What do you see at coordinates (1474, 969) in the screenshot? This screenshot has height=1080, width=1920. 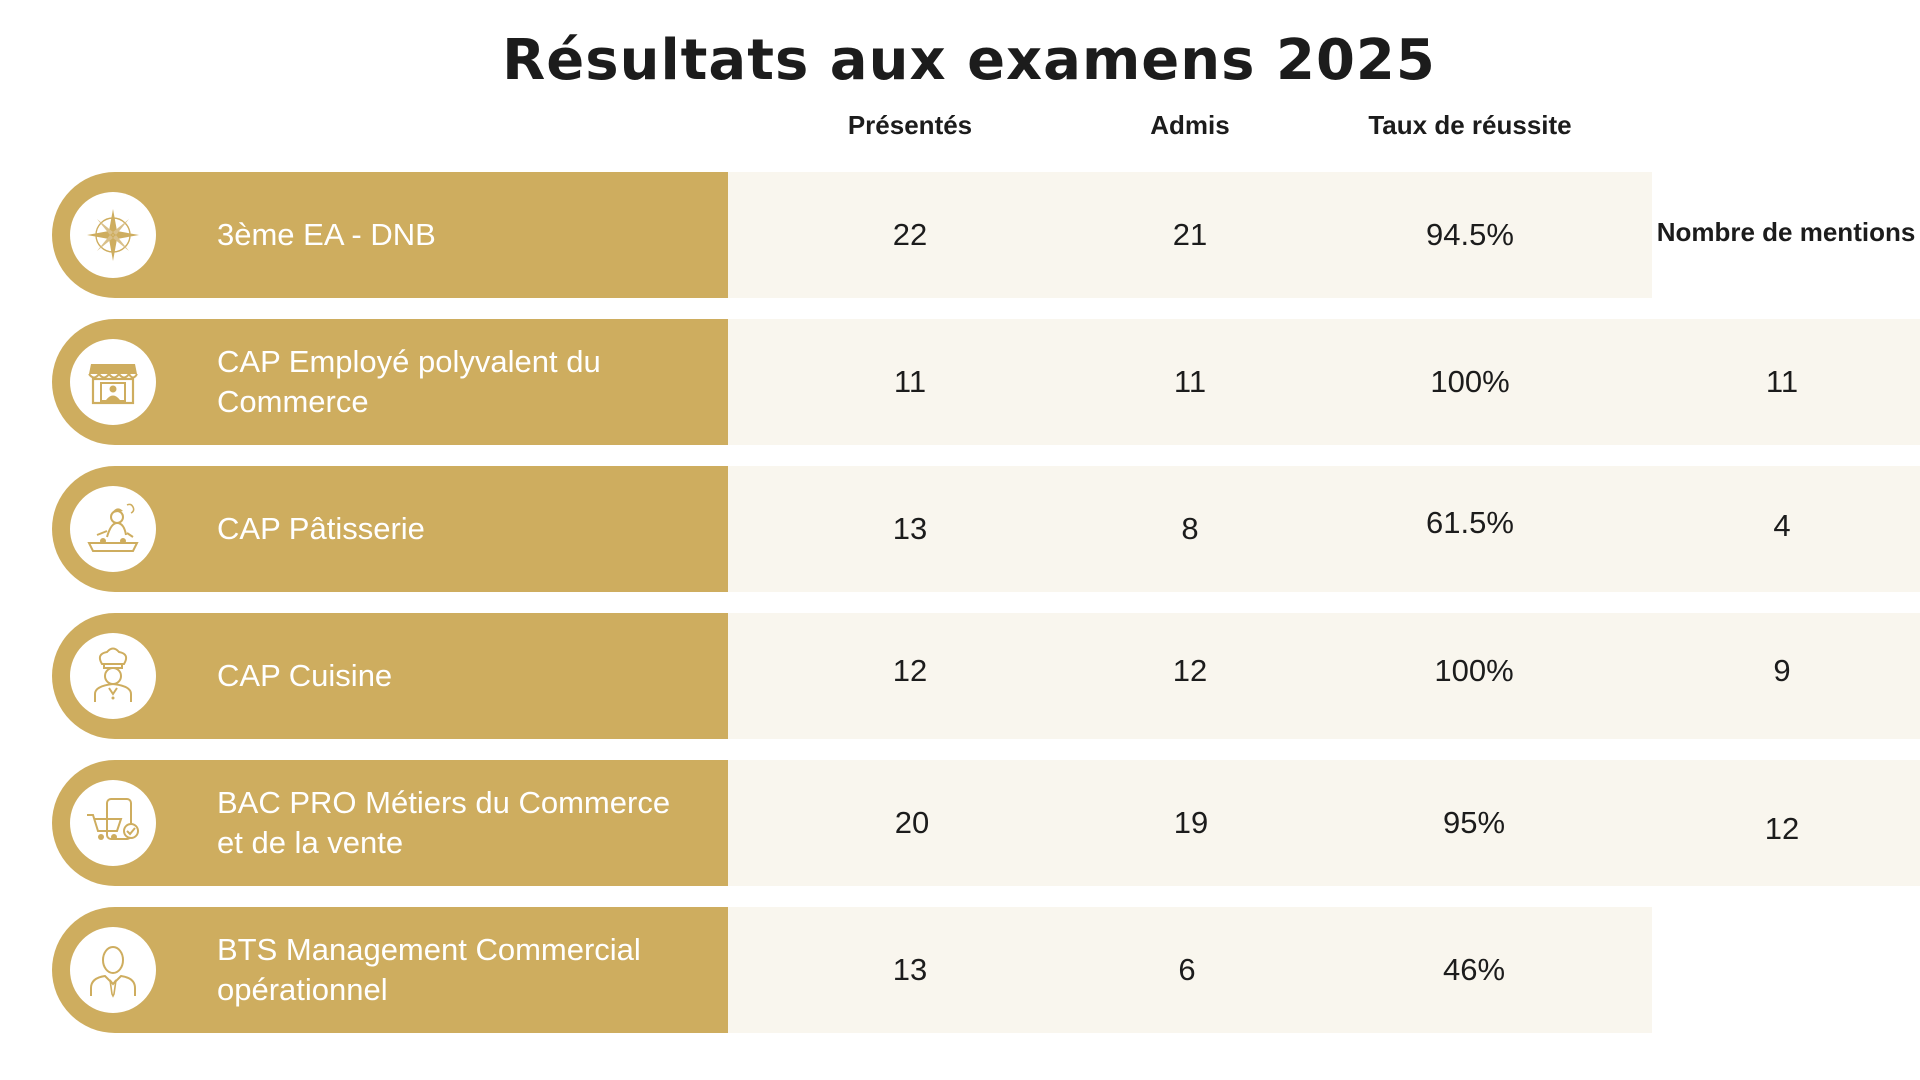 I see `cell-taux: 46%` at bounding box center [1474, 969].